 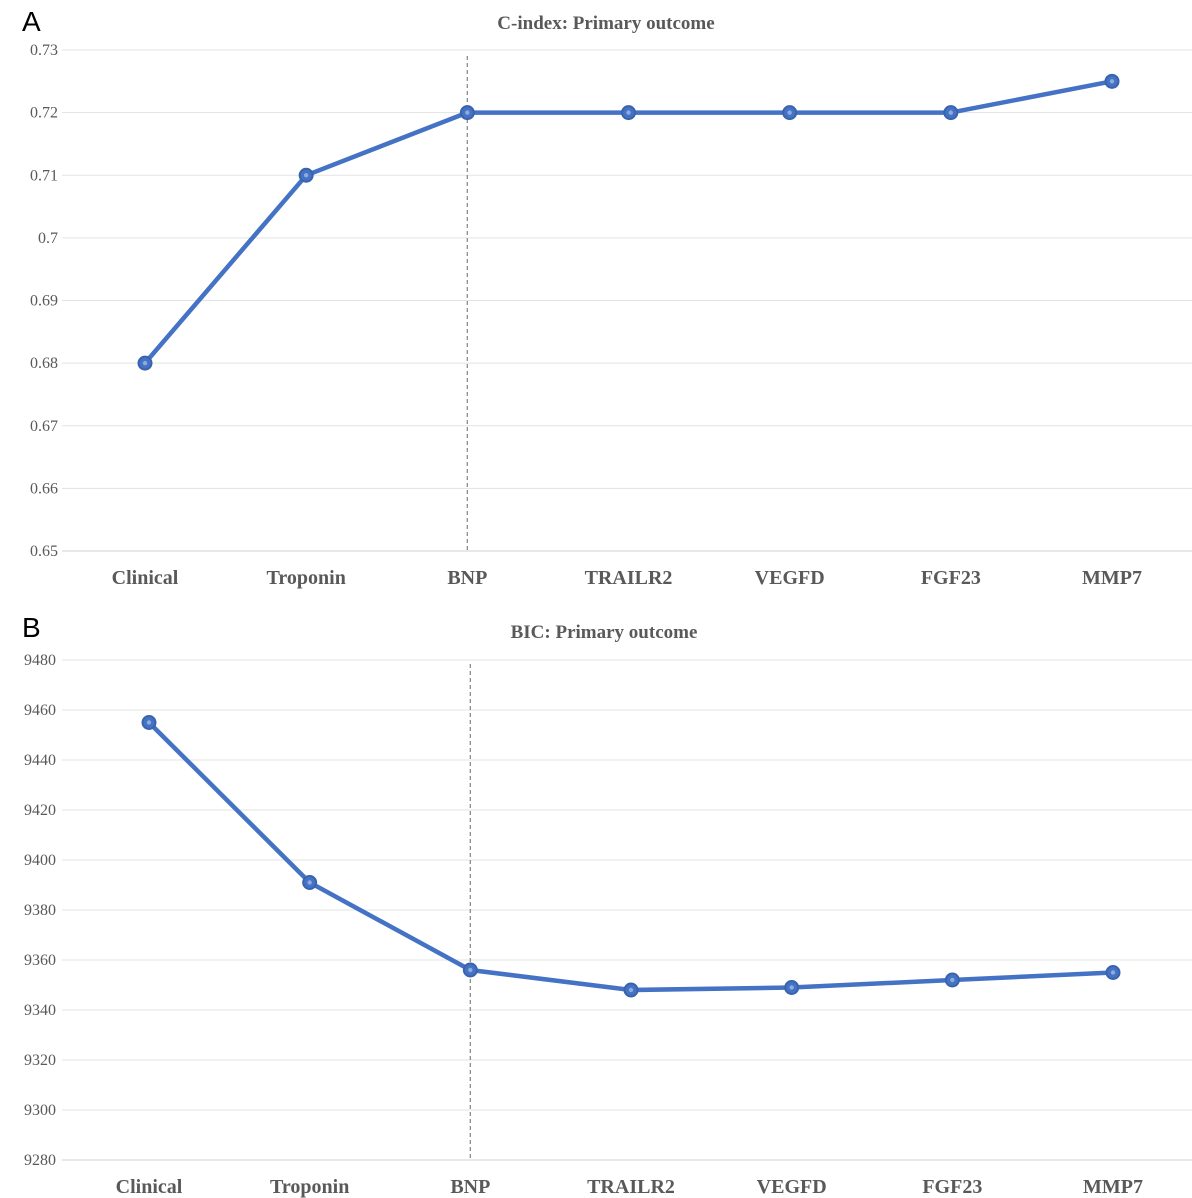 I want to click on panel-a-y-tick-label: 0.7, so click(x=48, y=238).